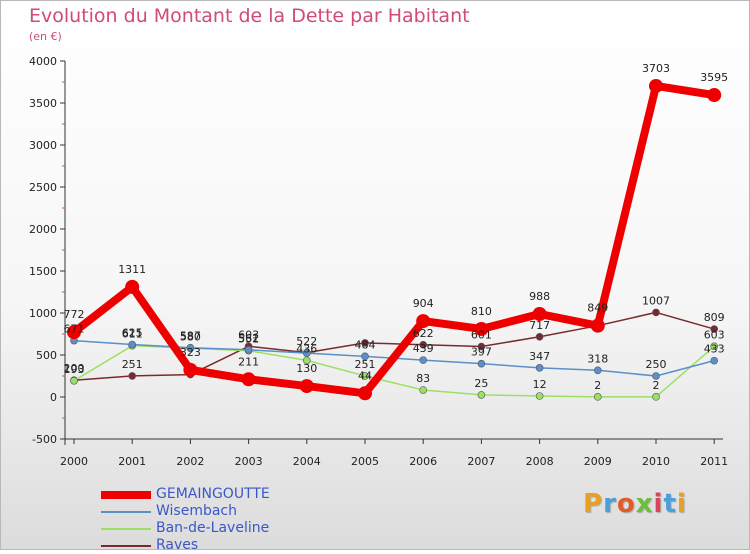 The height and width of the screenshot is (554, 750). Describe the element at coordinates (43, 61) in the screenshot. I see `y-tick-label: 4000` at that location.